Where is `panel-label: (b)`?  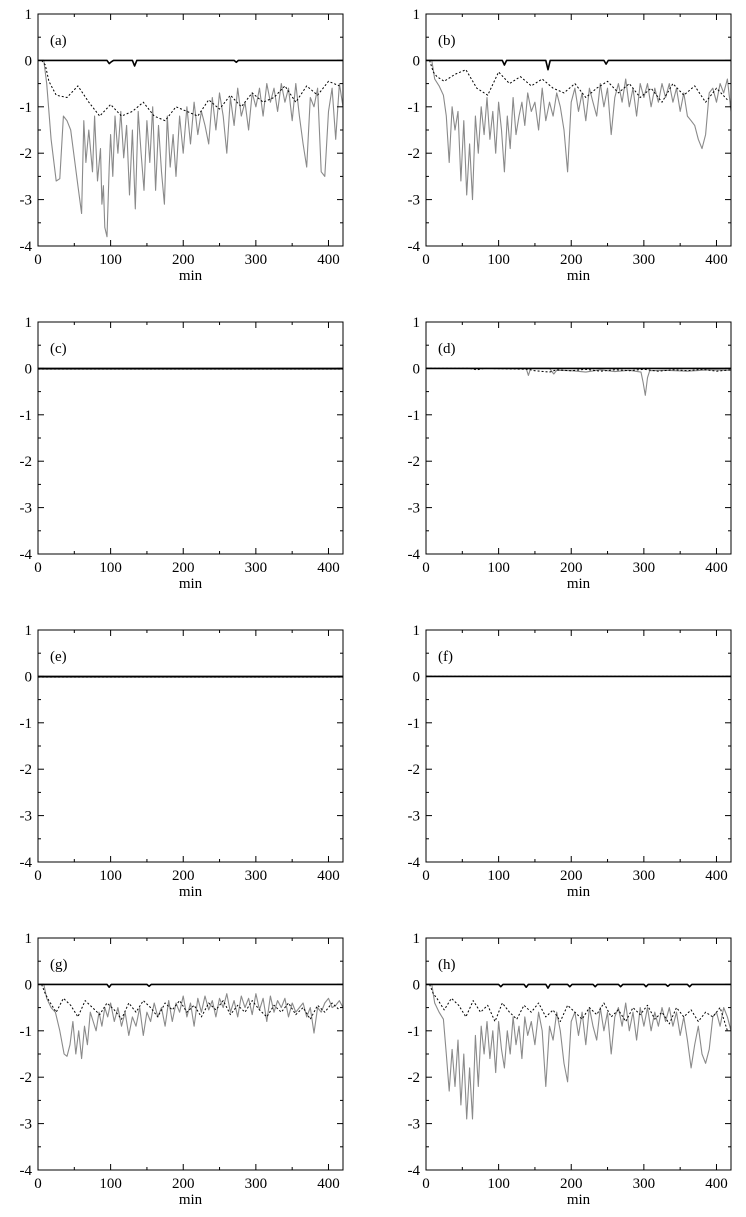
panel-label: (b) is located at coordinates (447, 41).